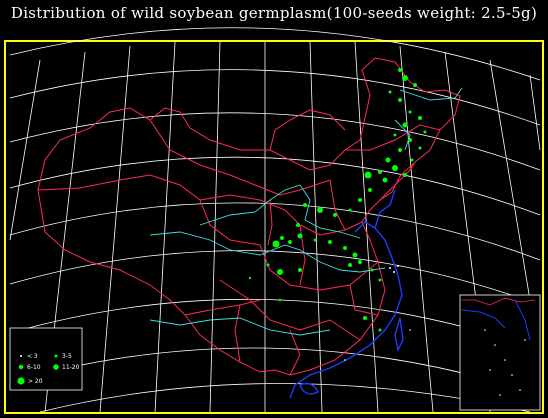 The image size is (548, 418). I want to click on legend-label-1: < 3, so click(32, 356).